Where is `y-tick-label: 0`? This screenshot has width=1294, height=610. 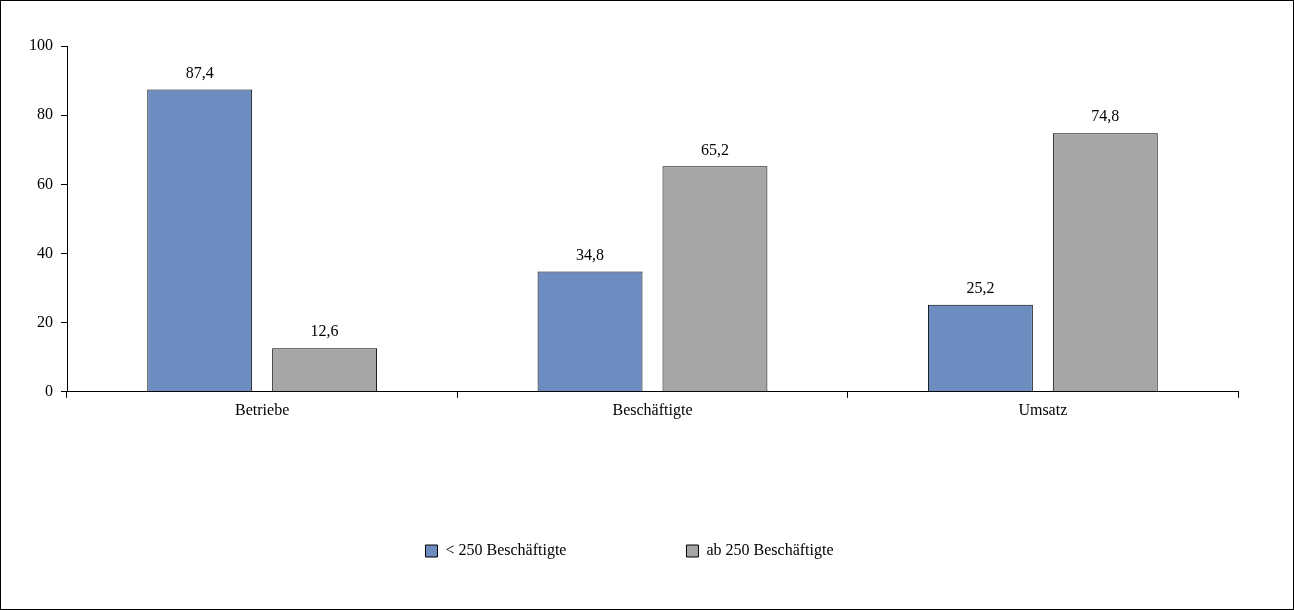
y-tick-label: 0 is located at coordinates (49, 390).